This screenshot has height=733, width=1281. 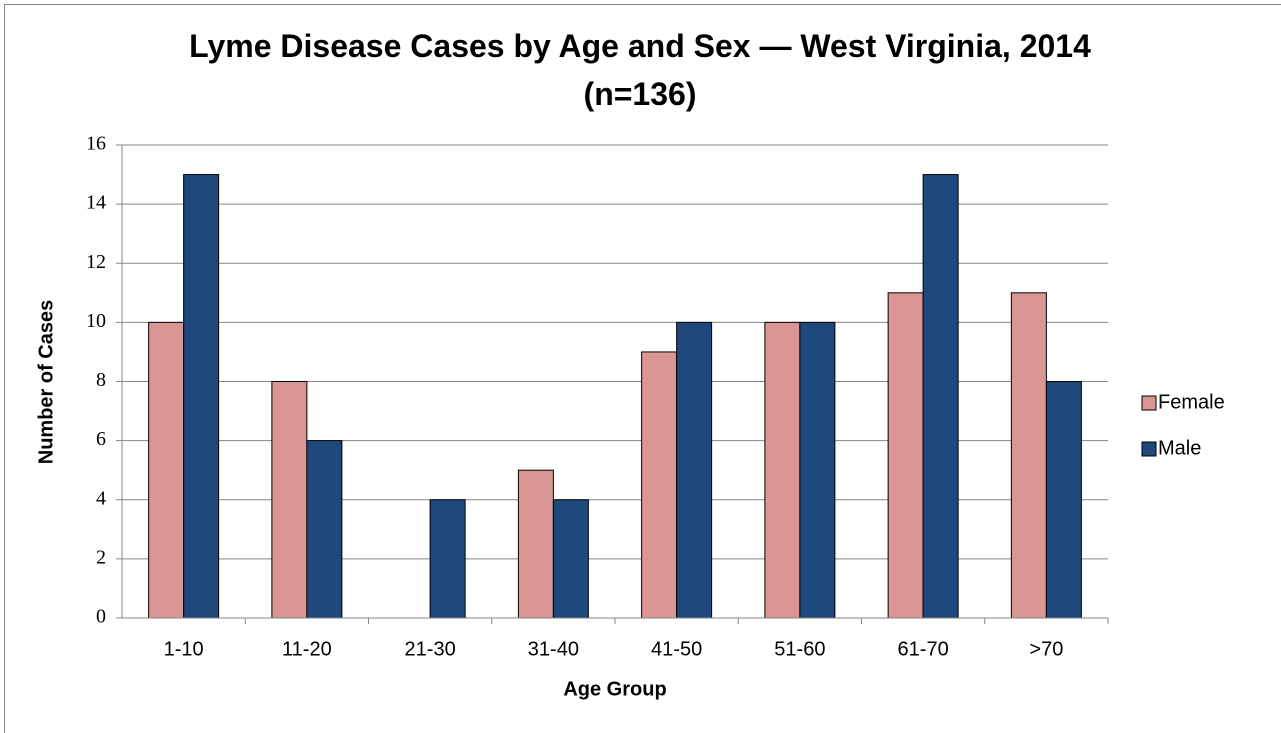 What do you see at coordinates (96, 203) in the screenshot?
I see `y-tick-label: 14` at bounding box center [96, 203].